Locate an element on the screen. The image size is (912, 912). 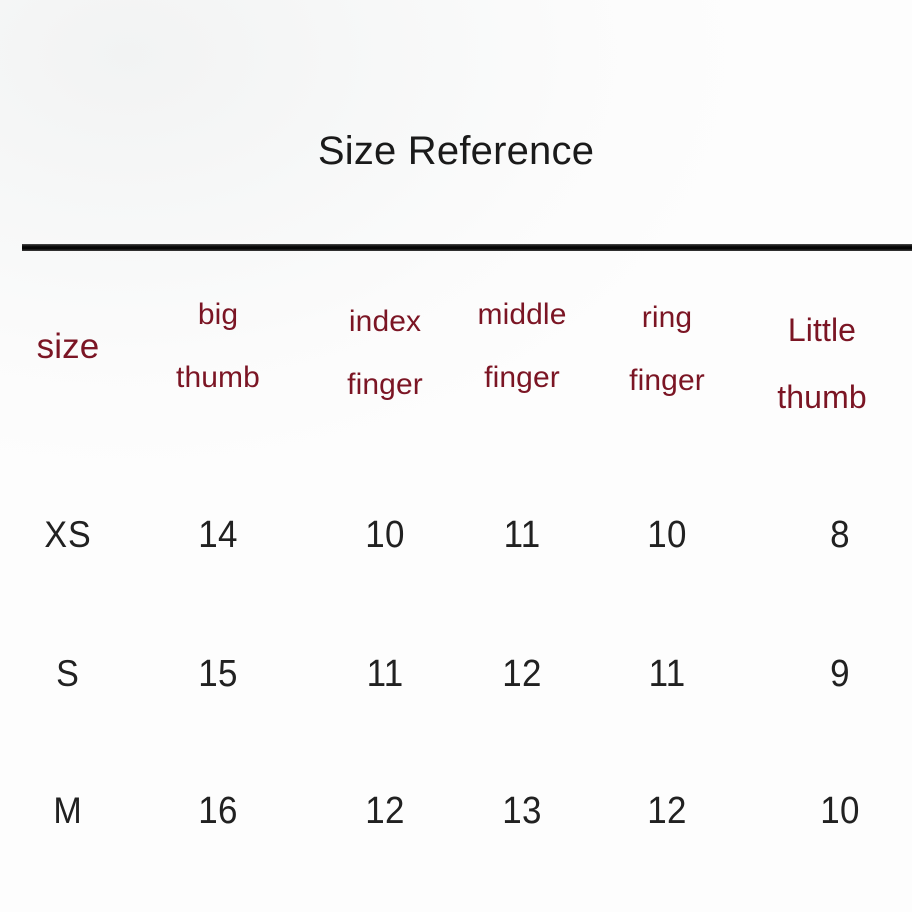
cell-big-thumb: 14 is located at coordinates (218, 535).